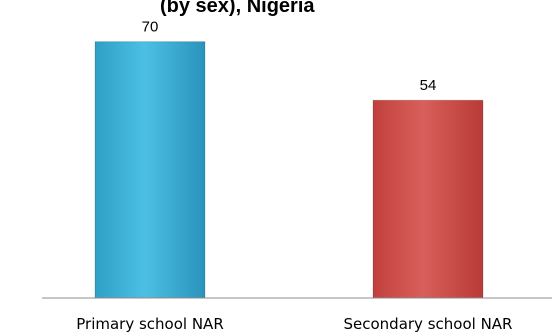 This screenshot has width=552, height=336. Describe the element at coordinates (150, 324) in the screenshot. I see `category-label-0: Primary school NAR` at that location.